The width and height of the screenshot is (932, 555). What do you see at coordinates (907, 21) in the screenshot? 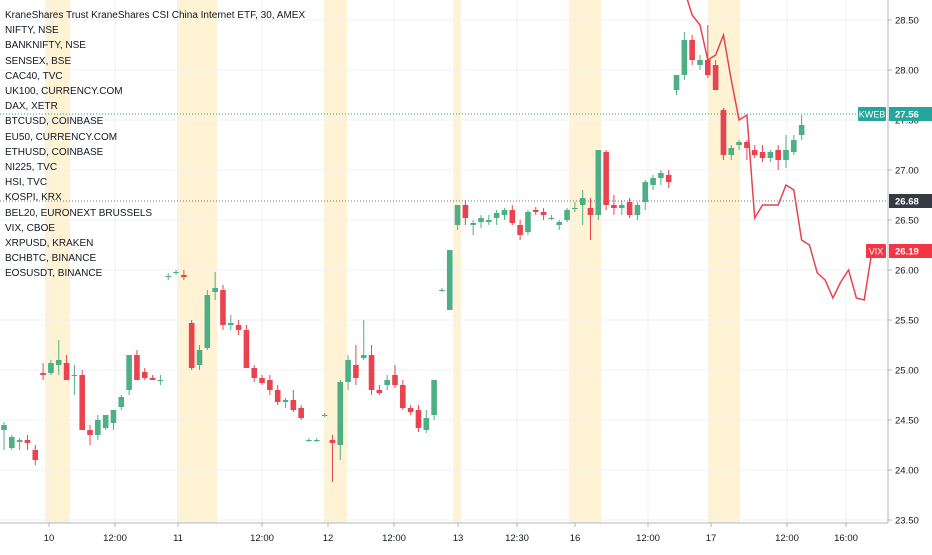
I see `y-tick-label: 28.50` at bounding box center [907, 21].